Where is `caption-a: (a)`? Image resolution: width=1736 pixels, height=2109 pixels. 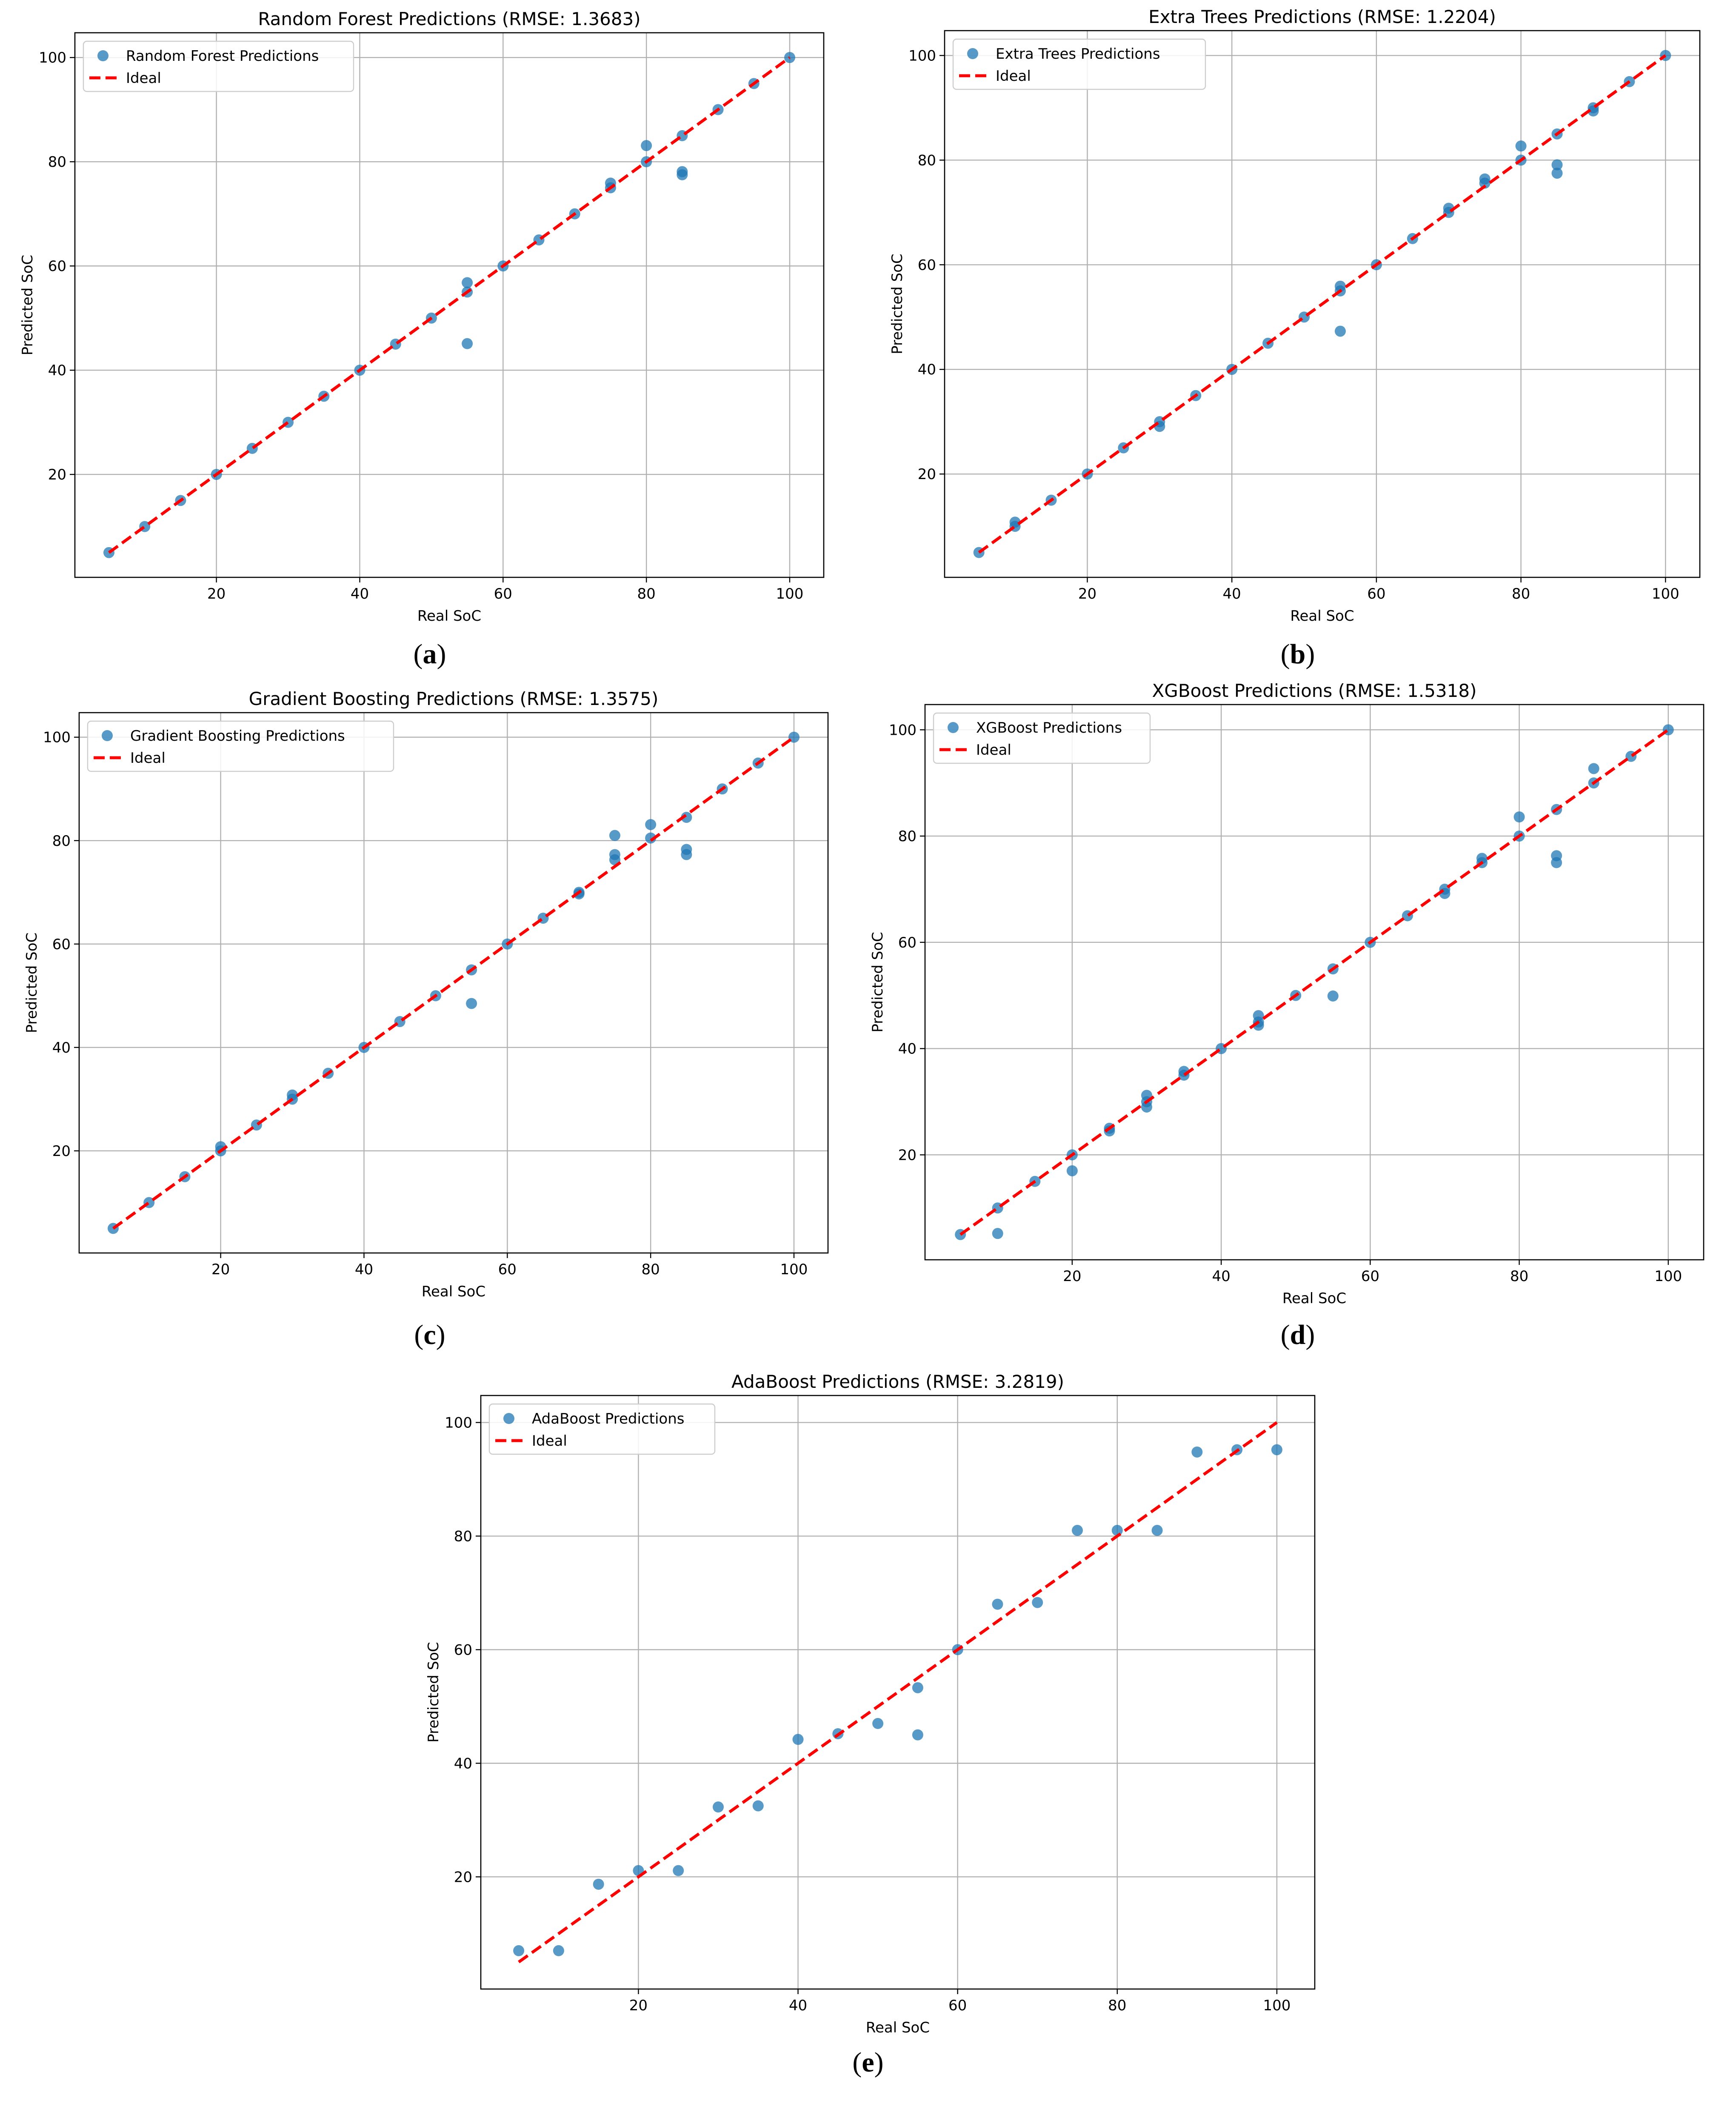
caption-a: (a) is located at coordinates (429, 654).